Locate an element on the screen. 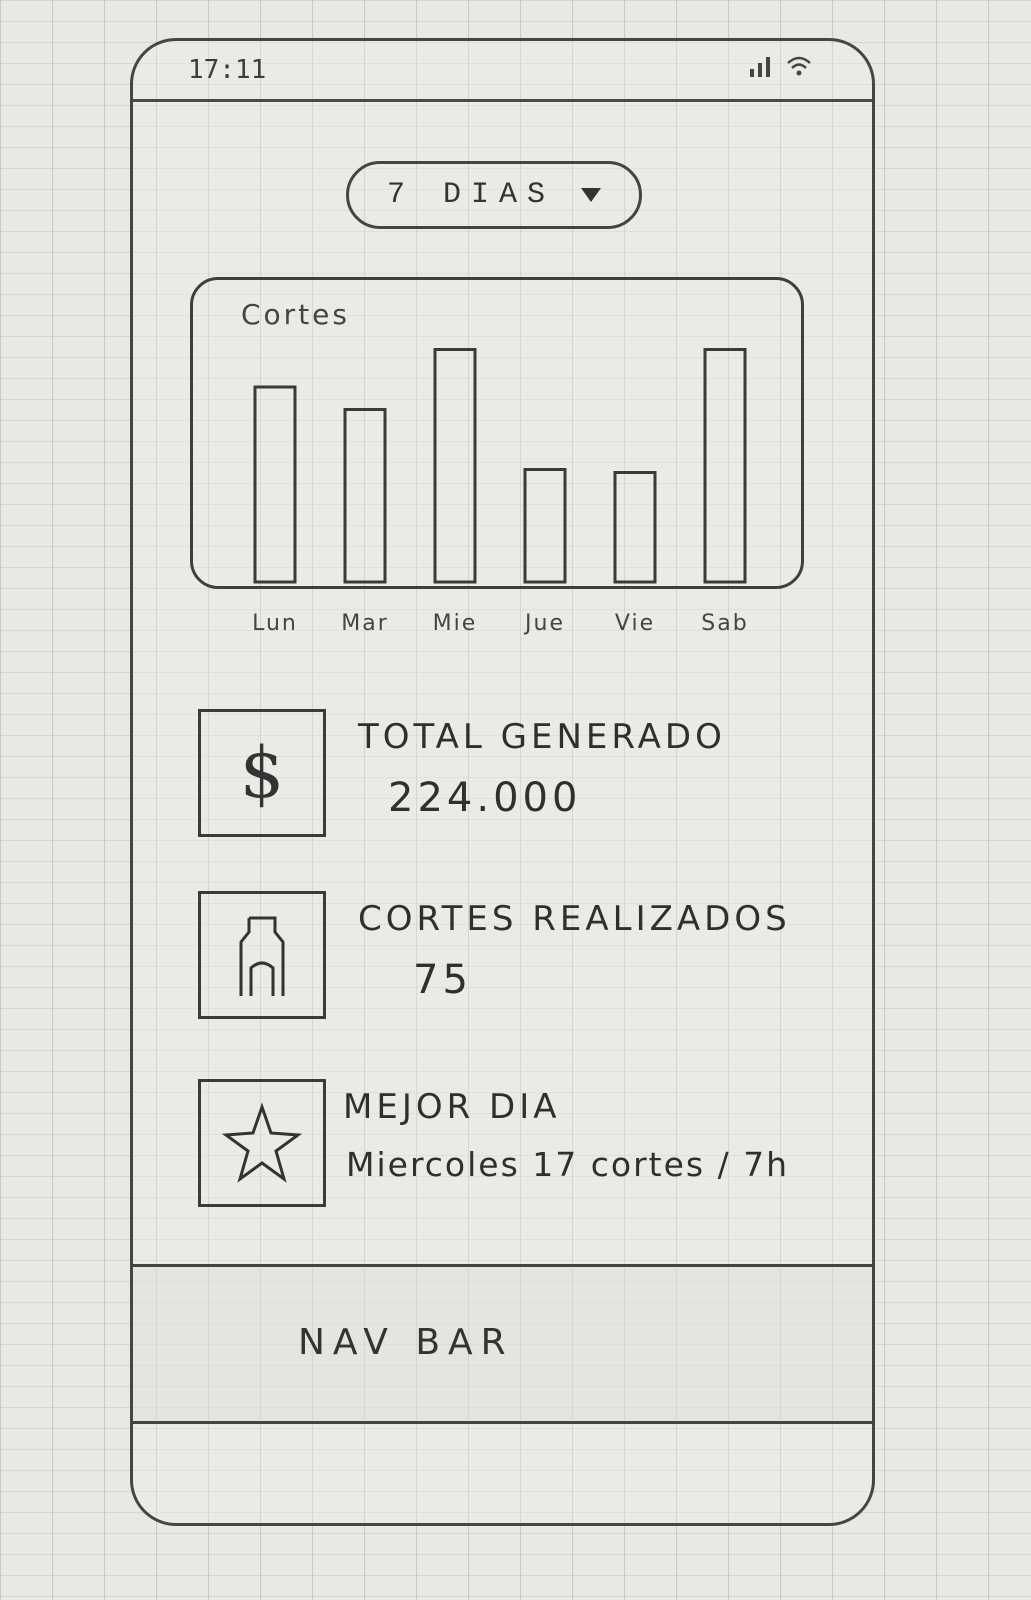 The image size is (1031, 1600). nav-bar: NAV BAR is located at coordinates (502, 1344).